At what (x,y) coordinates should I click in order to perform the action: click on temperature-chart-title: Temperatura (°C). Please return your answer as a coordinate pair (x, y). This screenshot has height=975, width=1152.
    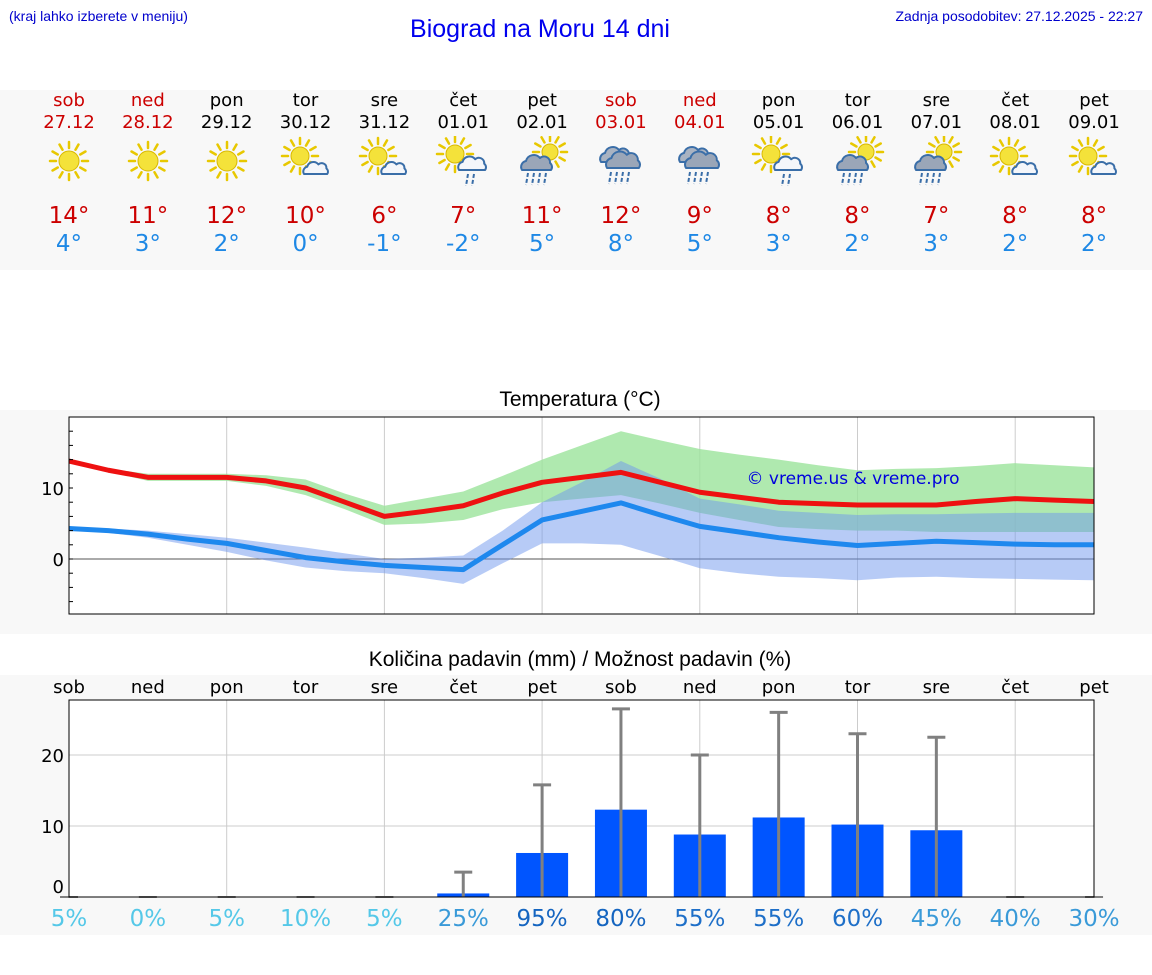
    Looking at the image, I should click on (580, 399).